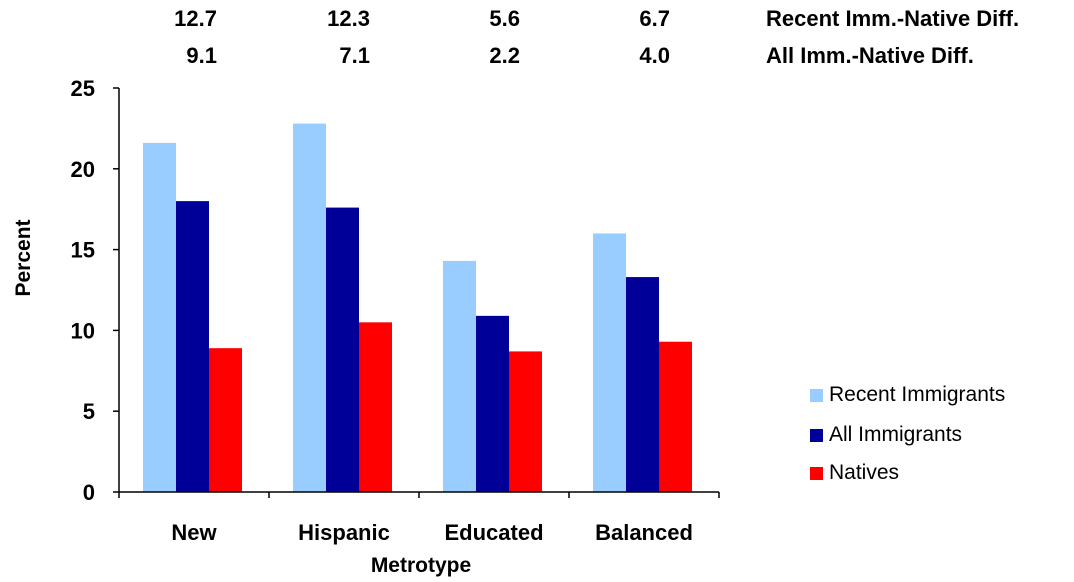 Image resolution: width=1074 pixels, height=582 pixels. What do you see at coordinates (354, 55) in the screenshot?
I see `header-value: 7.1` at bounding box center [354, 55].